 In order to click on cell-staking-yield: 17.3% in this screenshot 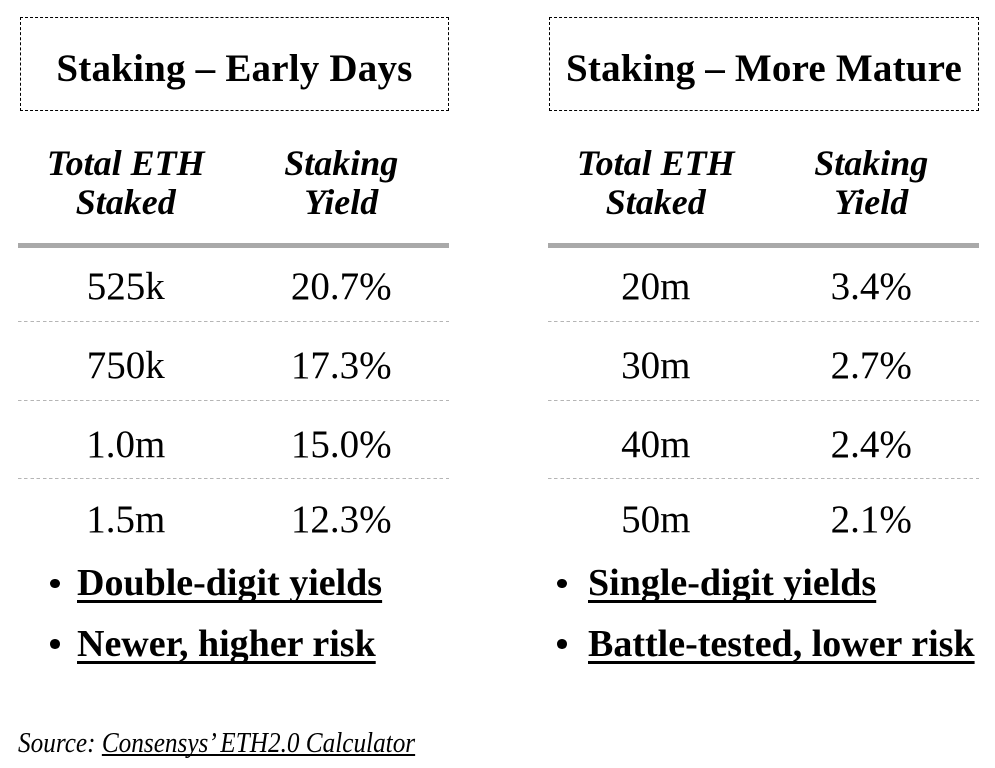, I will do `click(341, 365)`.